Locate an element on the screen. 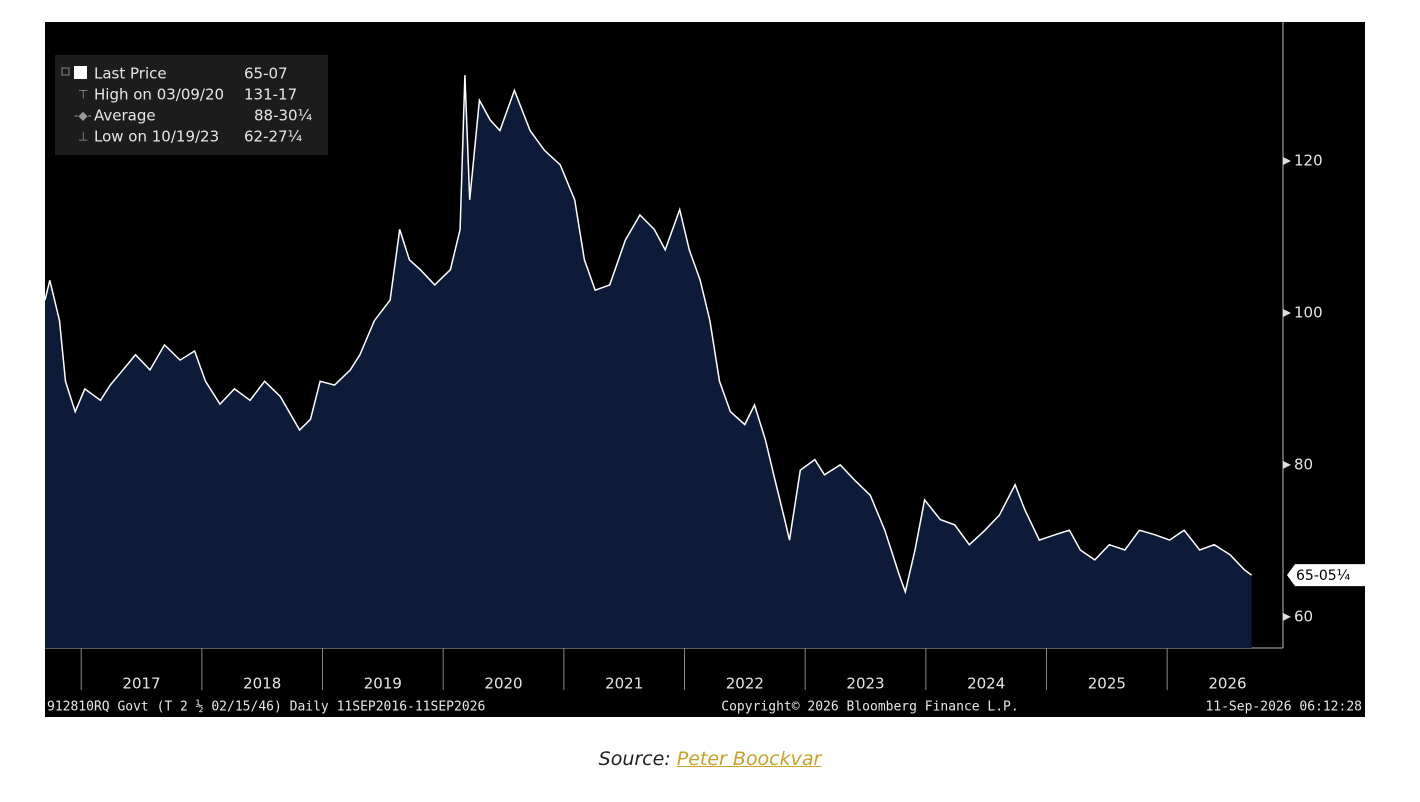 This screenshot has height=802, width=1420. y-tick-label: 60 is located at coordinates (1303, 616).